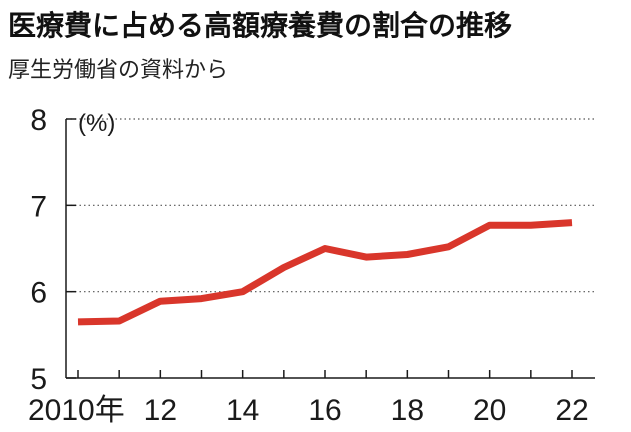 The image size is (631, 432). Describe the element at coordinates (407, 410) in the screenshot. I see `x-tick-label: 18` at that location.